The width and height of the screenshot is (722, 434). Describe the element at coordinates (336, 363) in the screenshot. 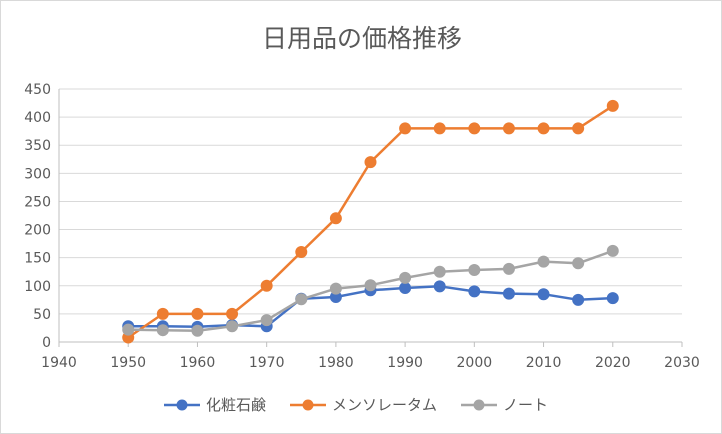

I see `x-tick-label: 1980` at that location.